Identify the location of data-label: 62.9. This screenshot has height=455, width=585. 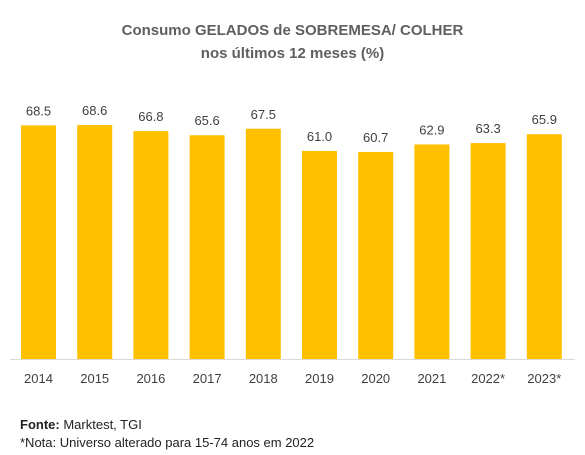
(431, 129).